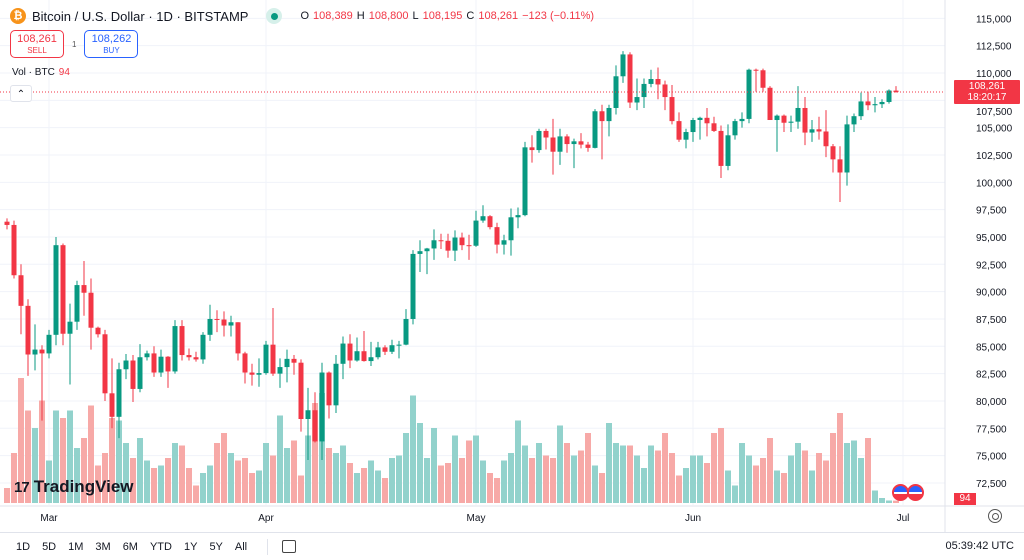 This screenshot has width=1024, height=560. I want to click on symbol-title: Bitcoin / U.S. Dollar · 1D · BITSTAMP, so click(140, 16).